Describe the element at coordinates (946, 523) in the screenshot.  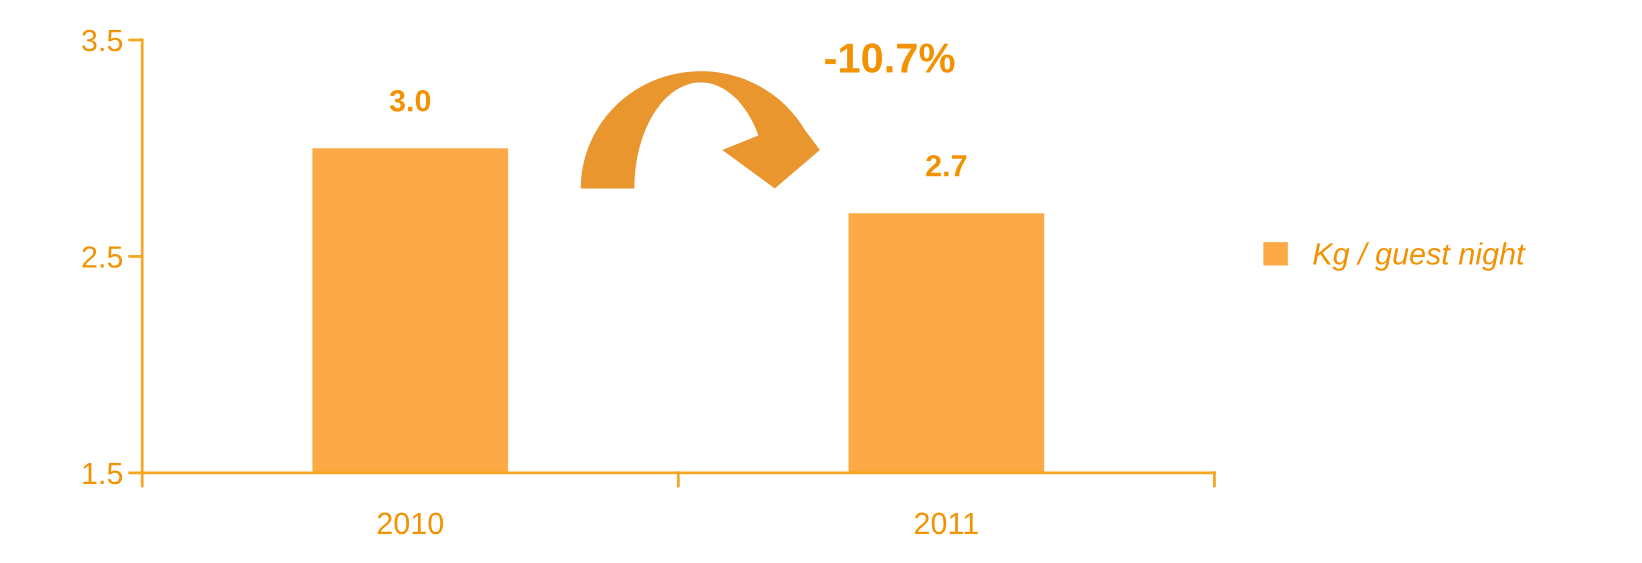
I see `x-tick-label: 2011` at that location.